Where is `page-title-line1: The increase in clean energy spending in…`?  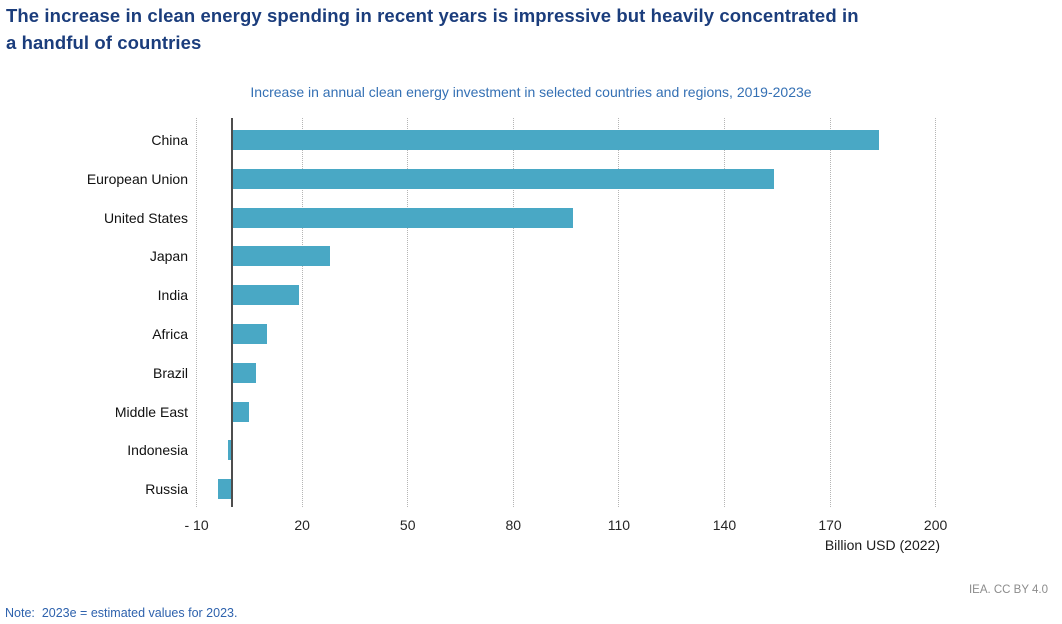
page-title-line1: The increase in clean energy spending in… is located at coordinates (432, 15).